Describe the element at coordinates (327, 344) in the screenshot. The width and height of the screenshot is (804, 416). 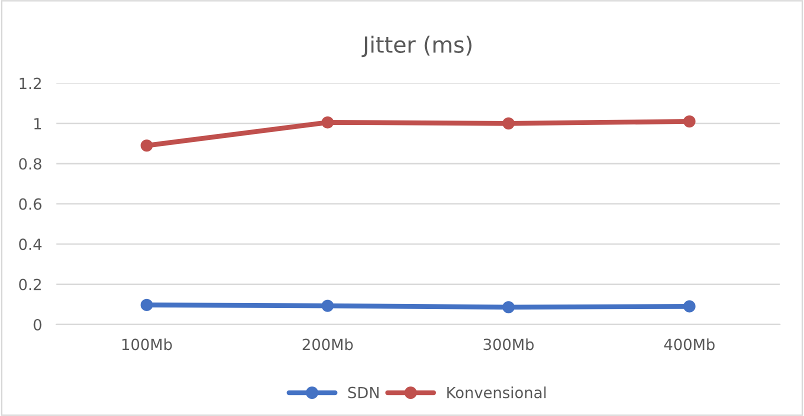
I see `x-tick-label: 200Mb` at that location.